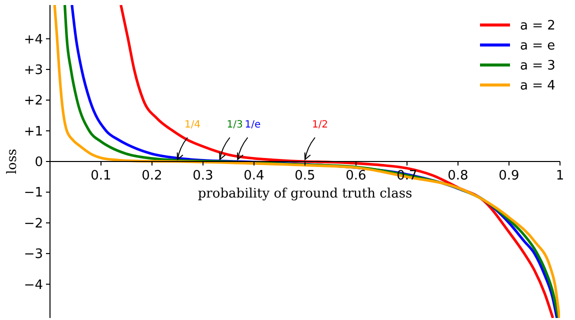  I want to click on annotation: 1/2, so click(320, 125).